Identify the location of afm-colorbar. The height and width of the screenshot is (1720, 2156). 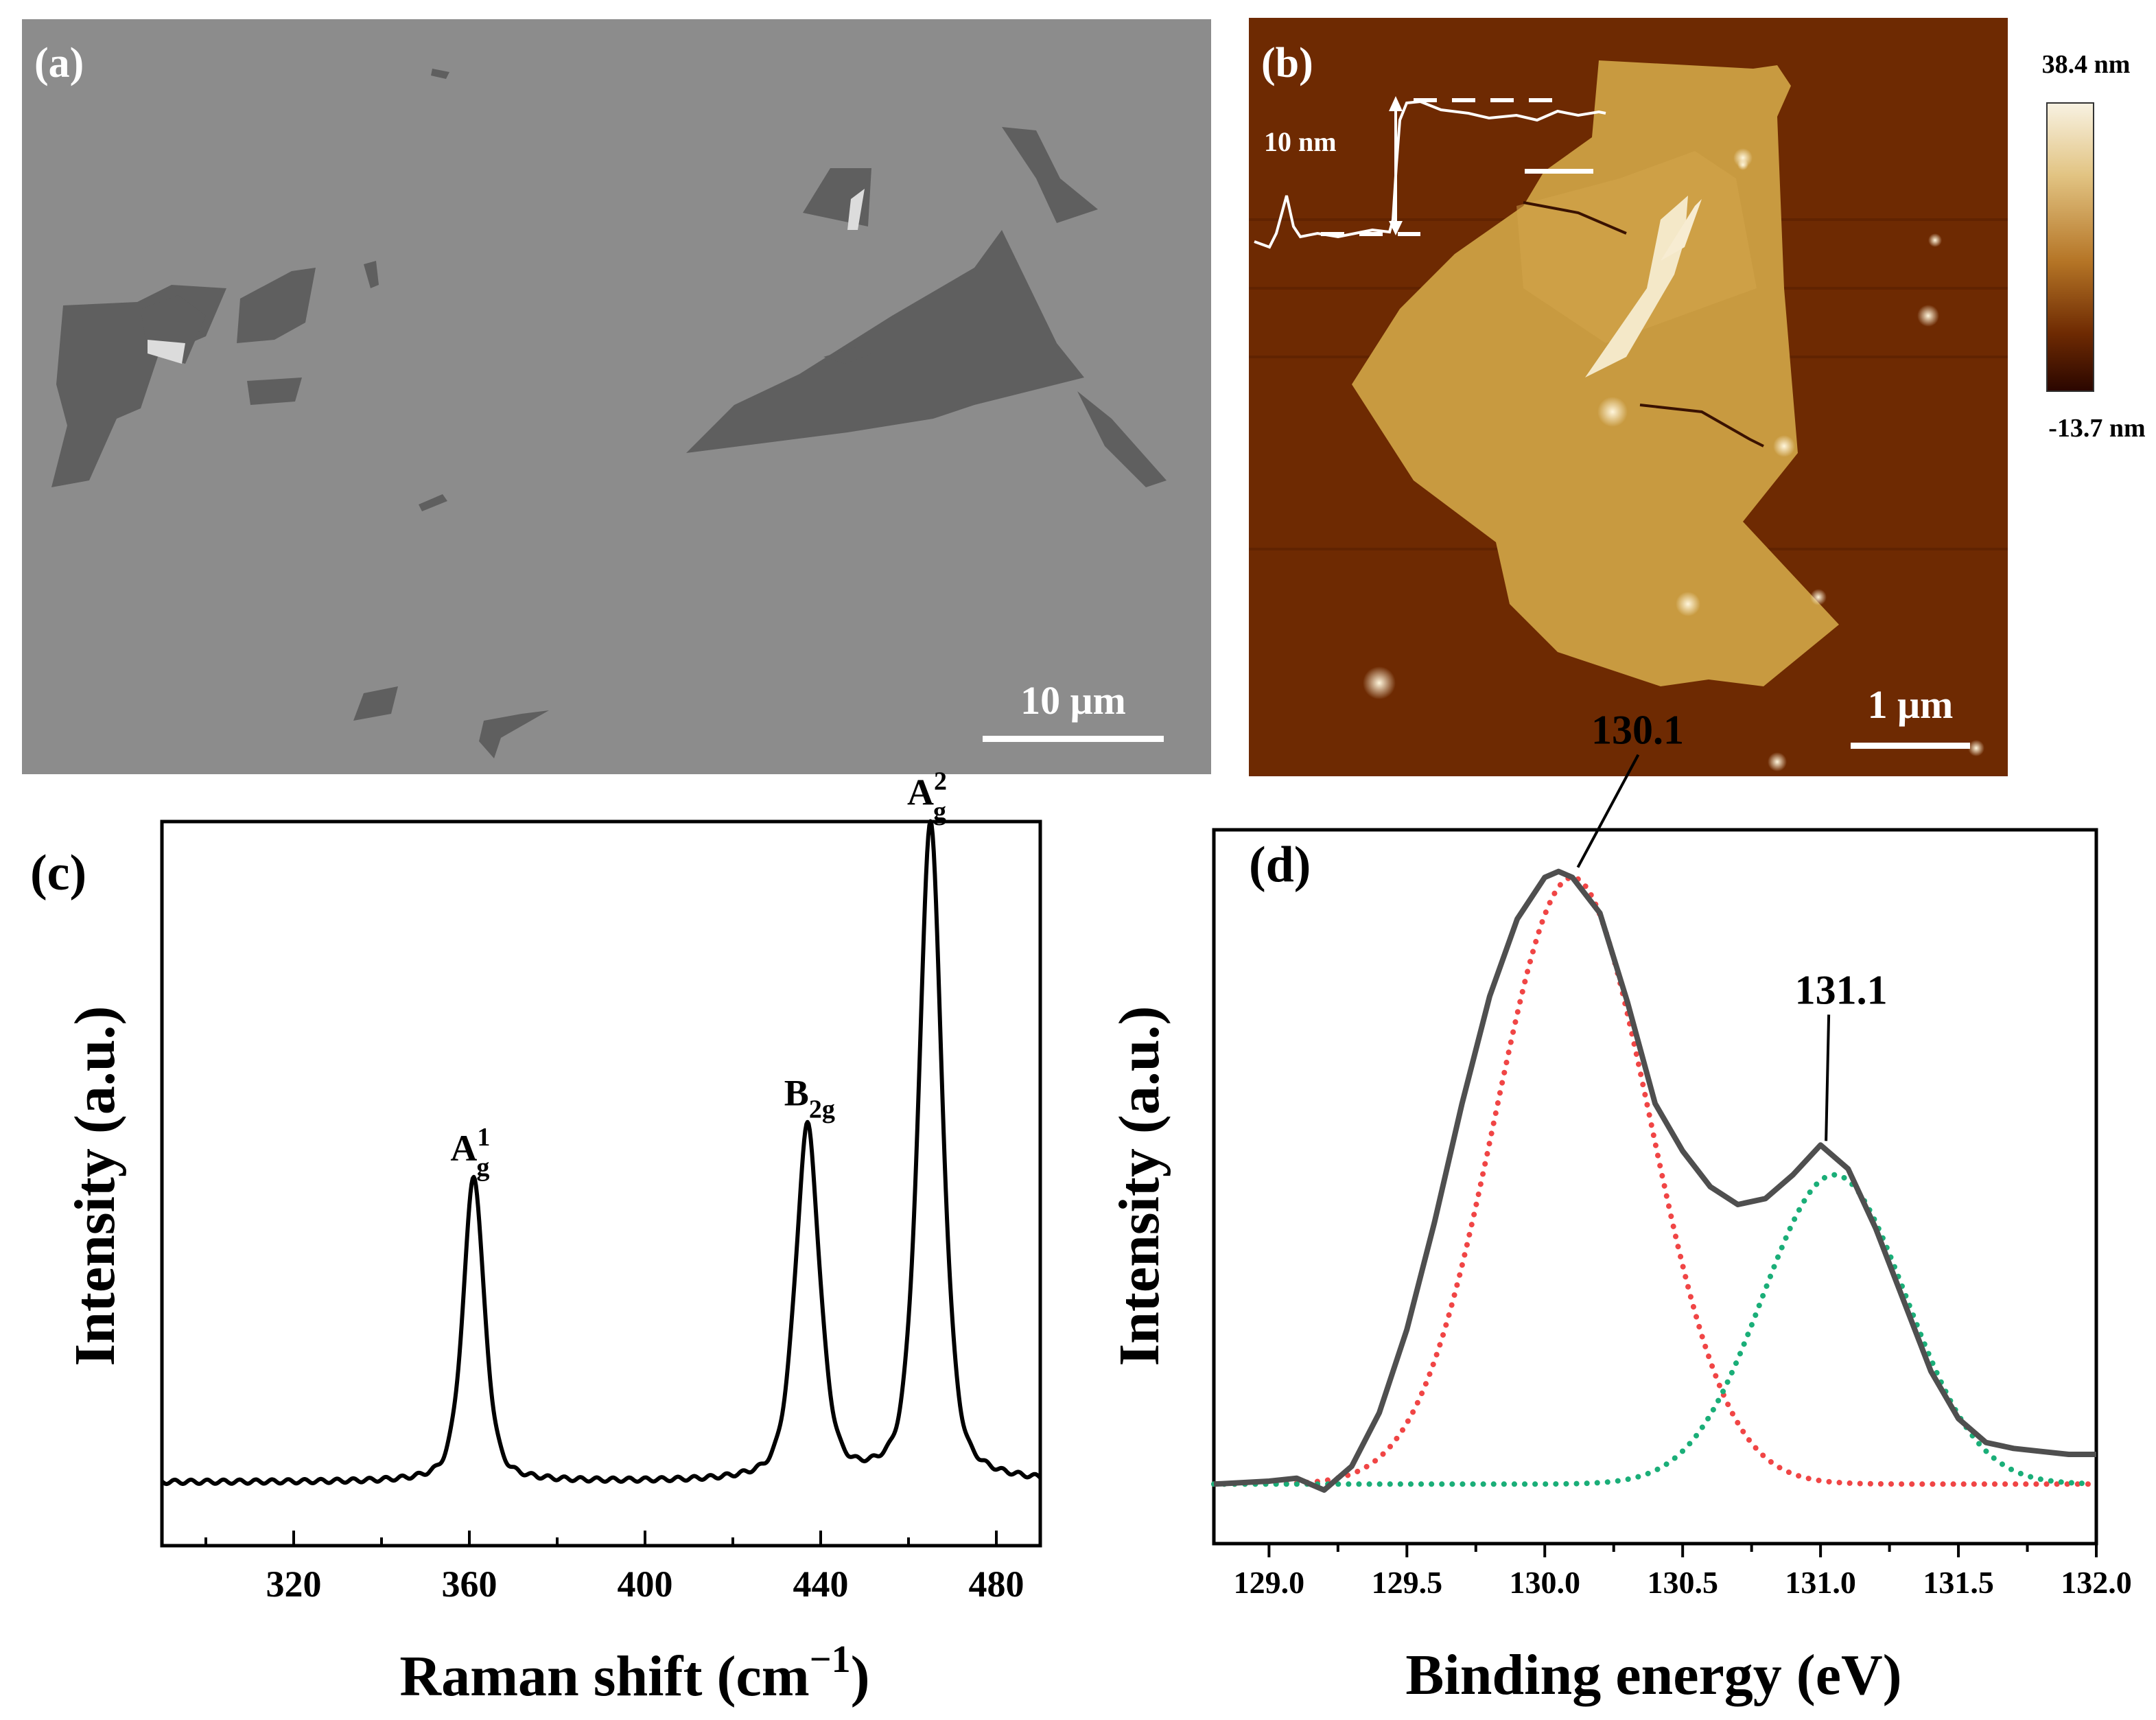
(2070, 247).